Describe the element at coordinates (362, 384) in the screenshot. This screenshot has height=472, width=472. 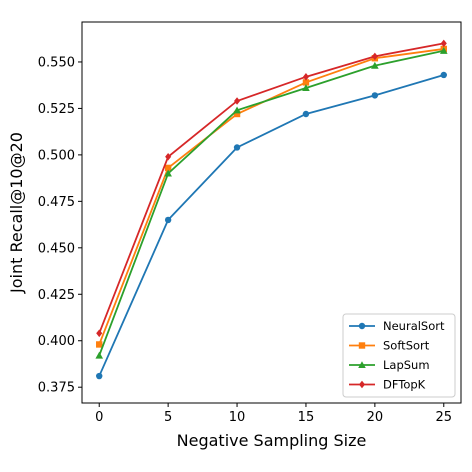
I see `legend-marker-dftopk` at that location.